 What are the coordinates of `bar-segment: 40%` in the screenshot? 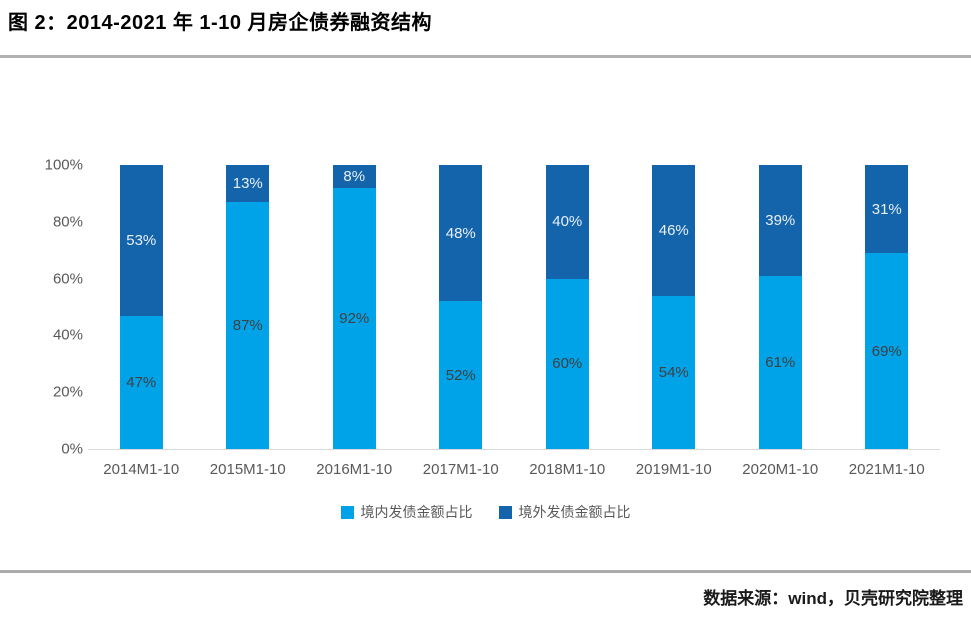 It's located at (567, 222).